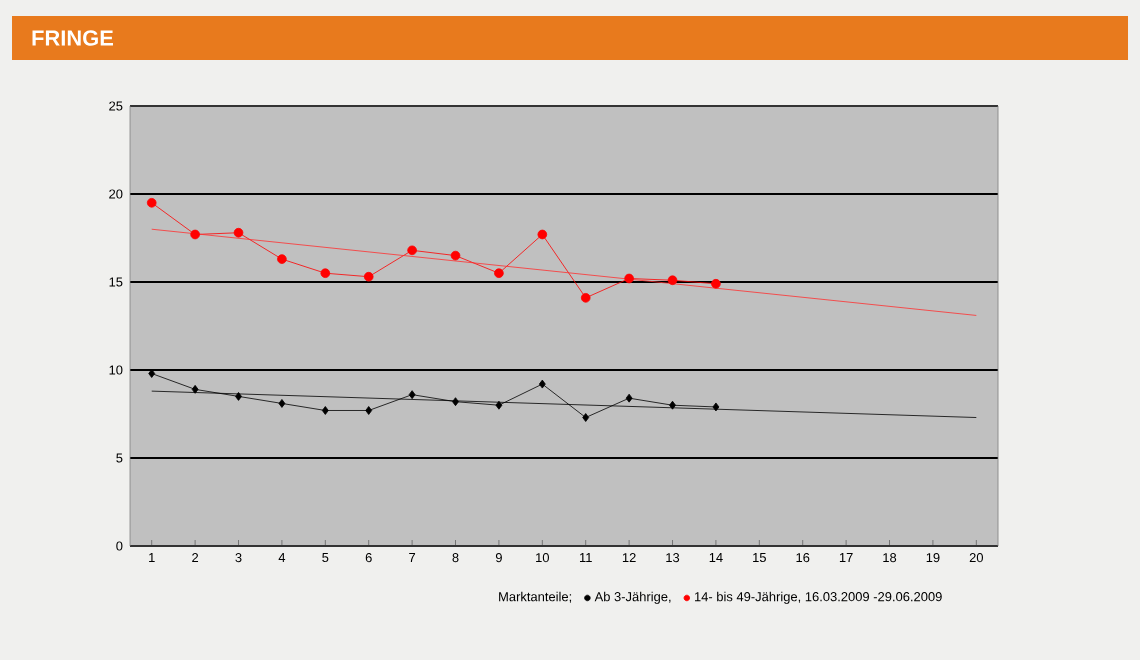 The width and height of the screenshot is (1140, 660). I want to click on chart-title: FRINGE, so click(72, 38).